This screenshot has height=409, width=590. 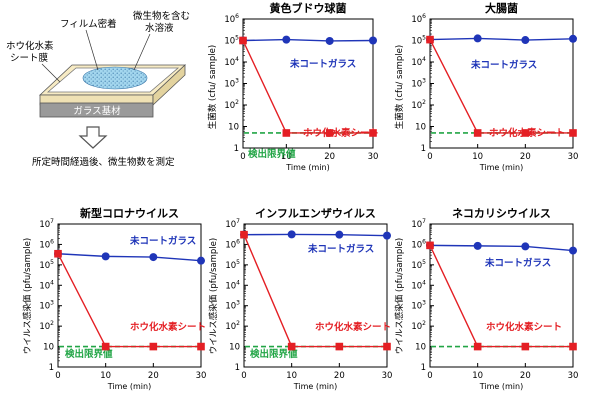 I want to click on y-tick-label: 10⁴, so click(x=418, y=62).